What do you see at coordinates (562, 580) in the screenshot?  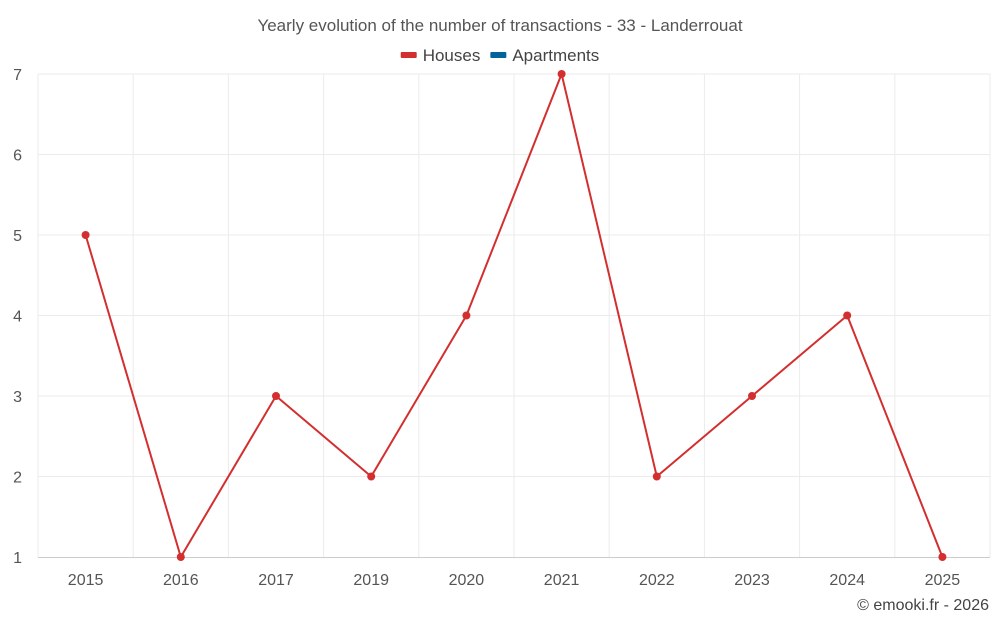 I see `x-tick-label: 2021` at bounding box center [562, 580].